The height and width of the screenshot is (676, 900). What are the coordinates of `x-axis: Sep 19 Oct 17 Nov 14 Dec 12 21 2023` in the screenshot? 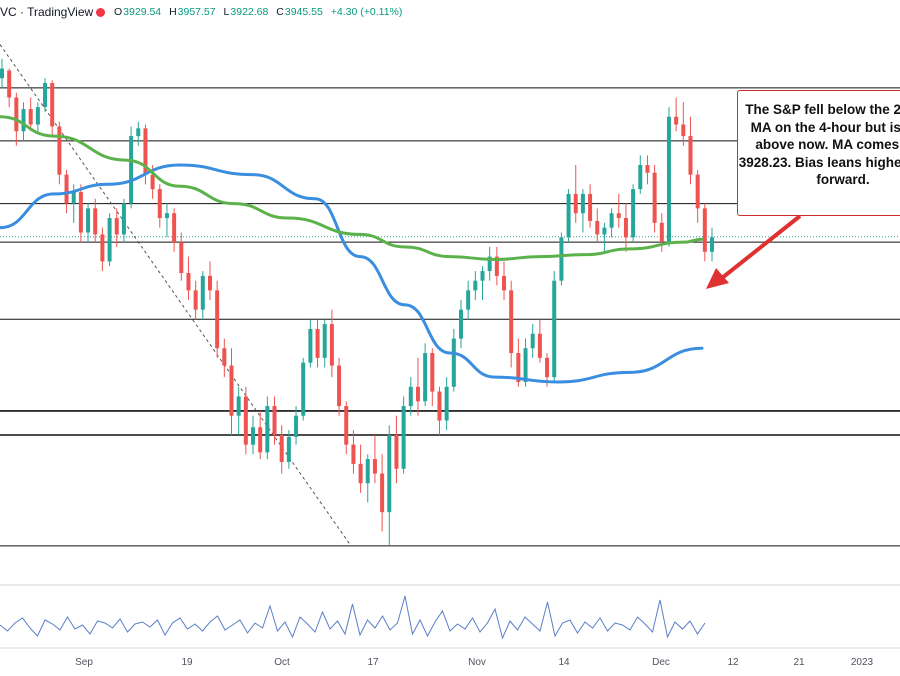 It's located at (474, 662).